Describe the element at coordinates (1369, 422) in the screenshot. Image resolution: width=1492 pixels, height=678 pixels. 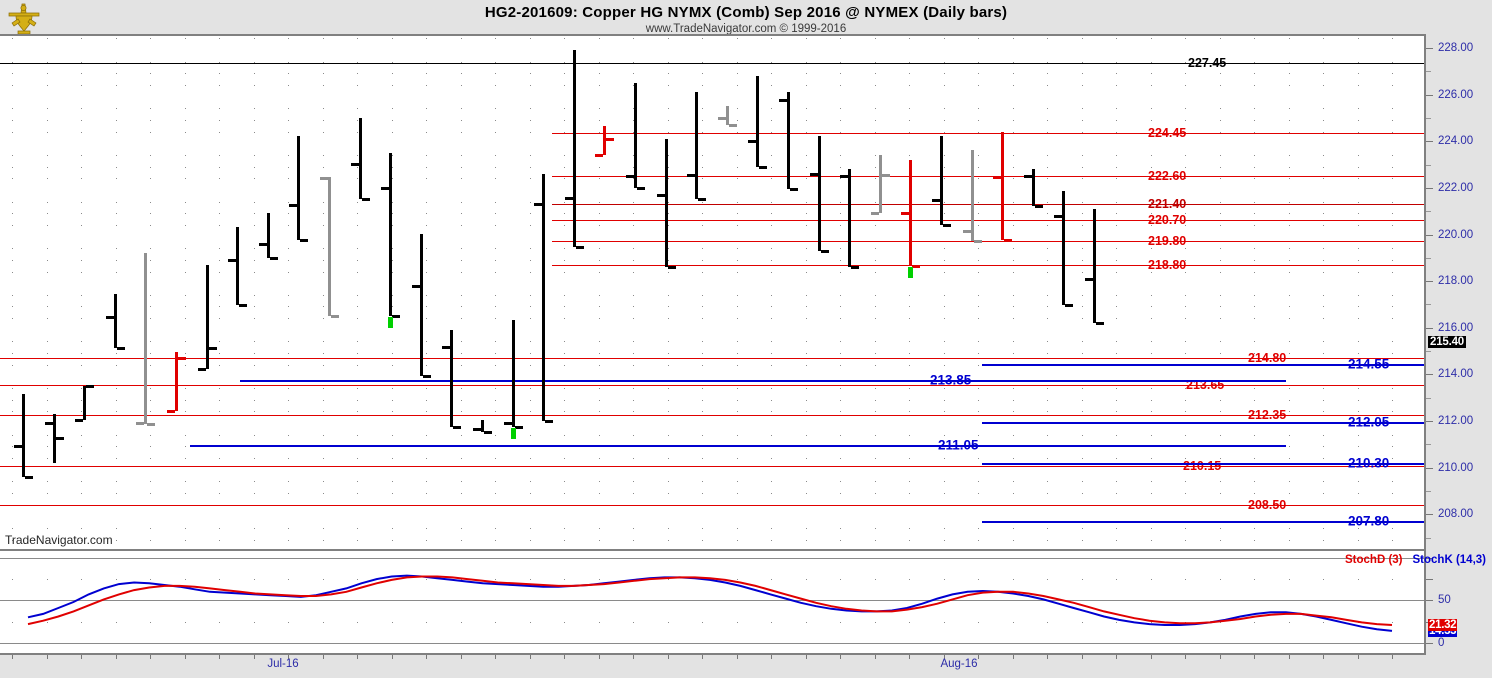
I see `support-line-label: 212.05` at that location.